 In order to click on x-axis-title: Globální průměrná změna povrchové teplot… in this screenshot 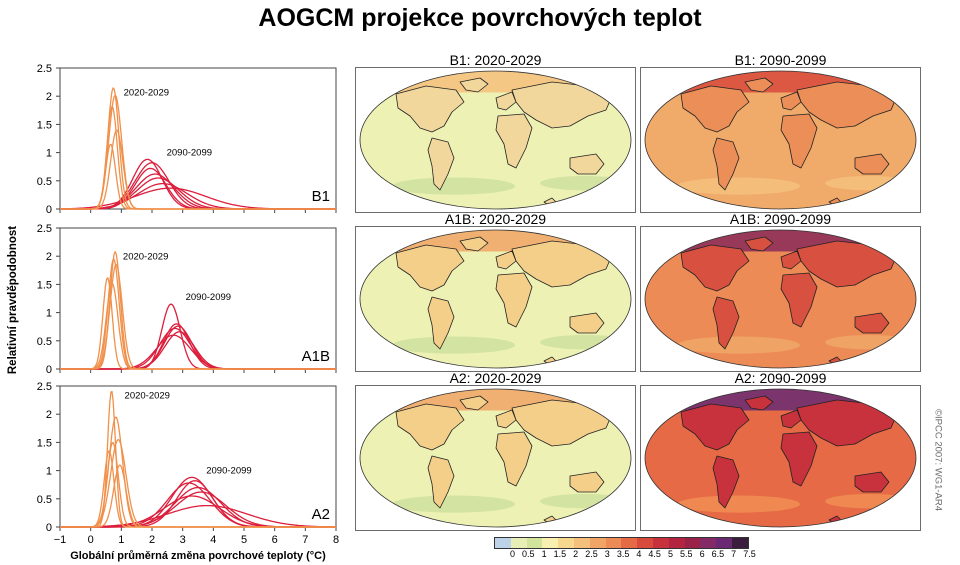, I will do `click(198, 556)`.